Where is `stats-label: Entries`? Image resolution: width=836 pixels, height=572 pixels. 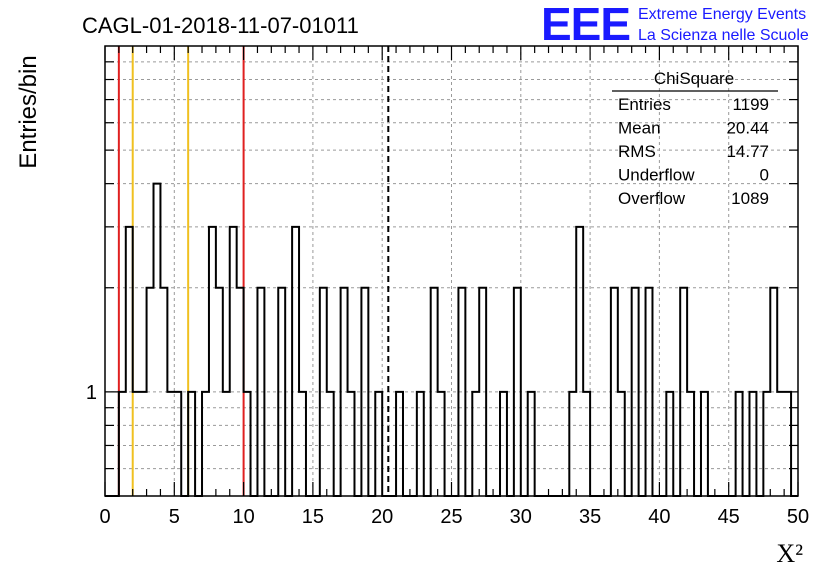
stats-label: Entries is located at coordinates (644, 104).